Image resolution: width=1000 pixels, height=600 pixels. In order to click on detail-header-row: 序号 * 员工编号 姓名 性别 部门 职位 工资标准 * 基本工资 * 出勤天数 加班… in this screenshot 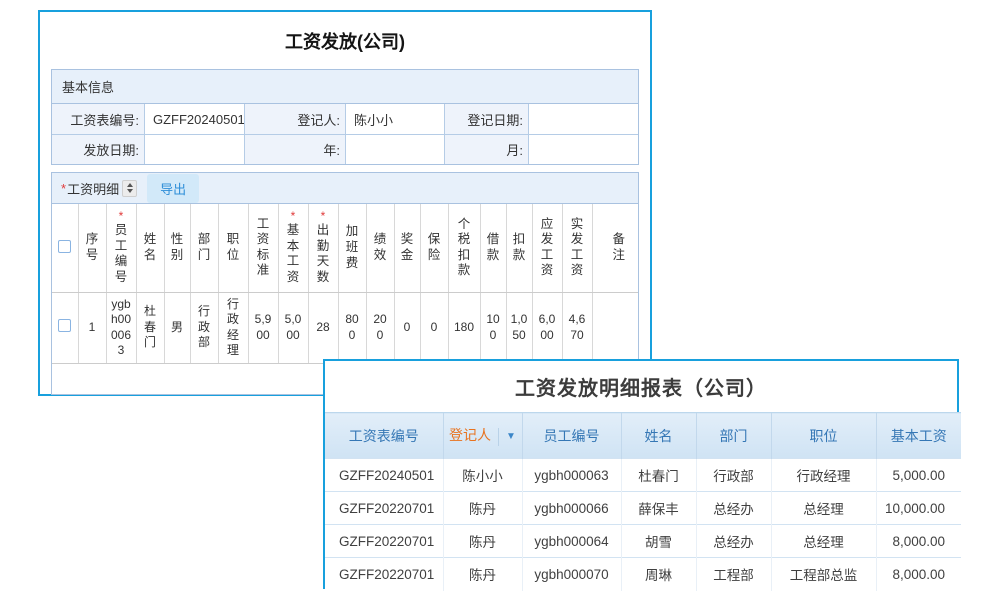, I will do `click(345, 248)`.